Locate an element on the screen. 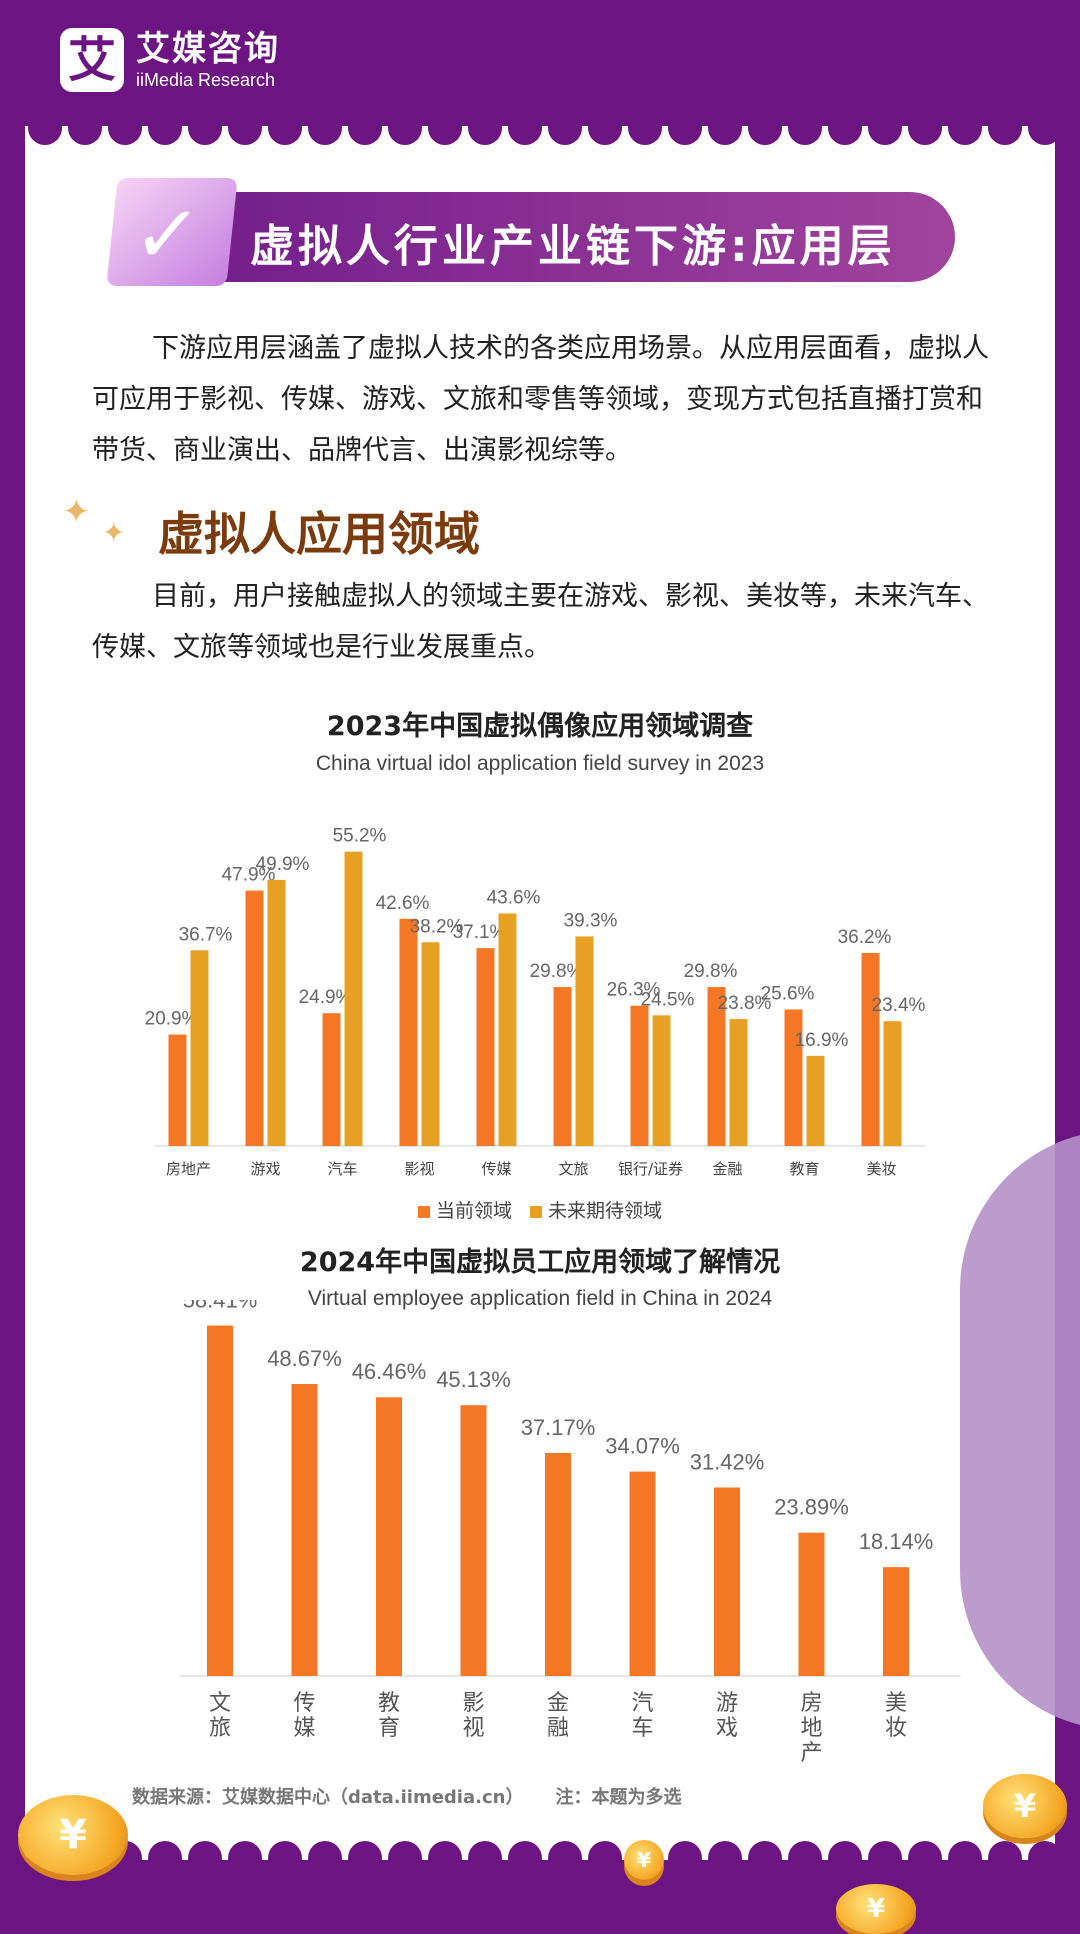  chart1-tick-label: 教育 is located at coordinates (804, 1169).